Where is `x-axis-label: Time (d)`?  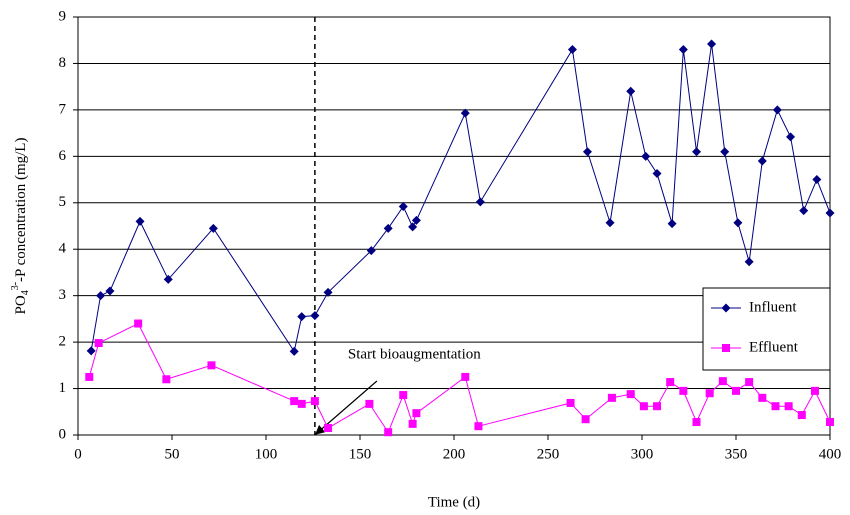 x-axis-label: Time (d) is located at coordinates (454, 502).